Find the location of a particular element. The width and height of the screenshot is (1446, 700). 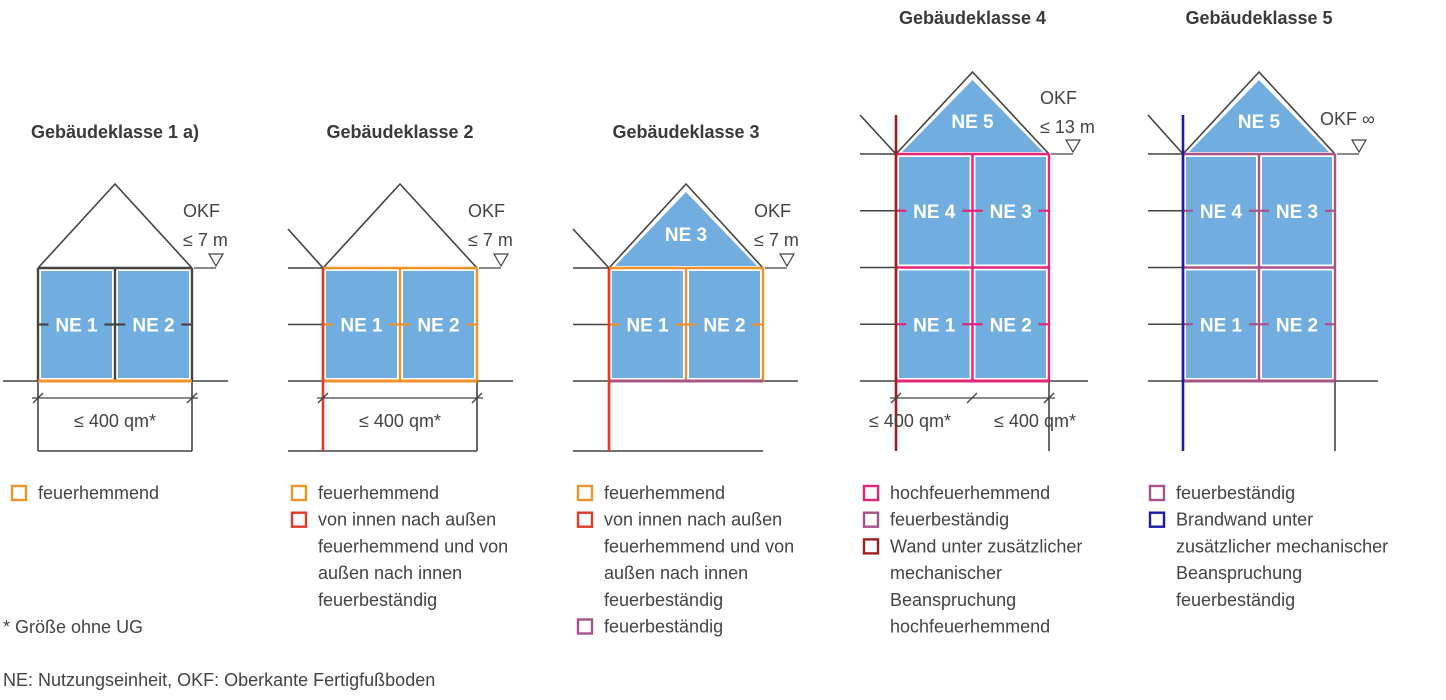

okf-label: OKF ∞ is located at coordinates (1347, 119).